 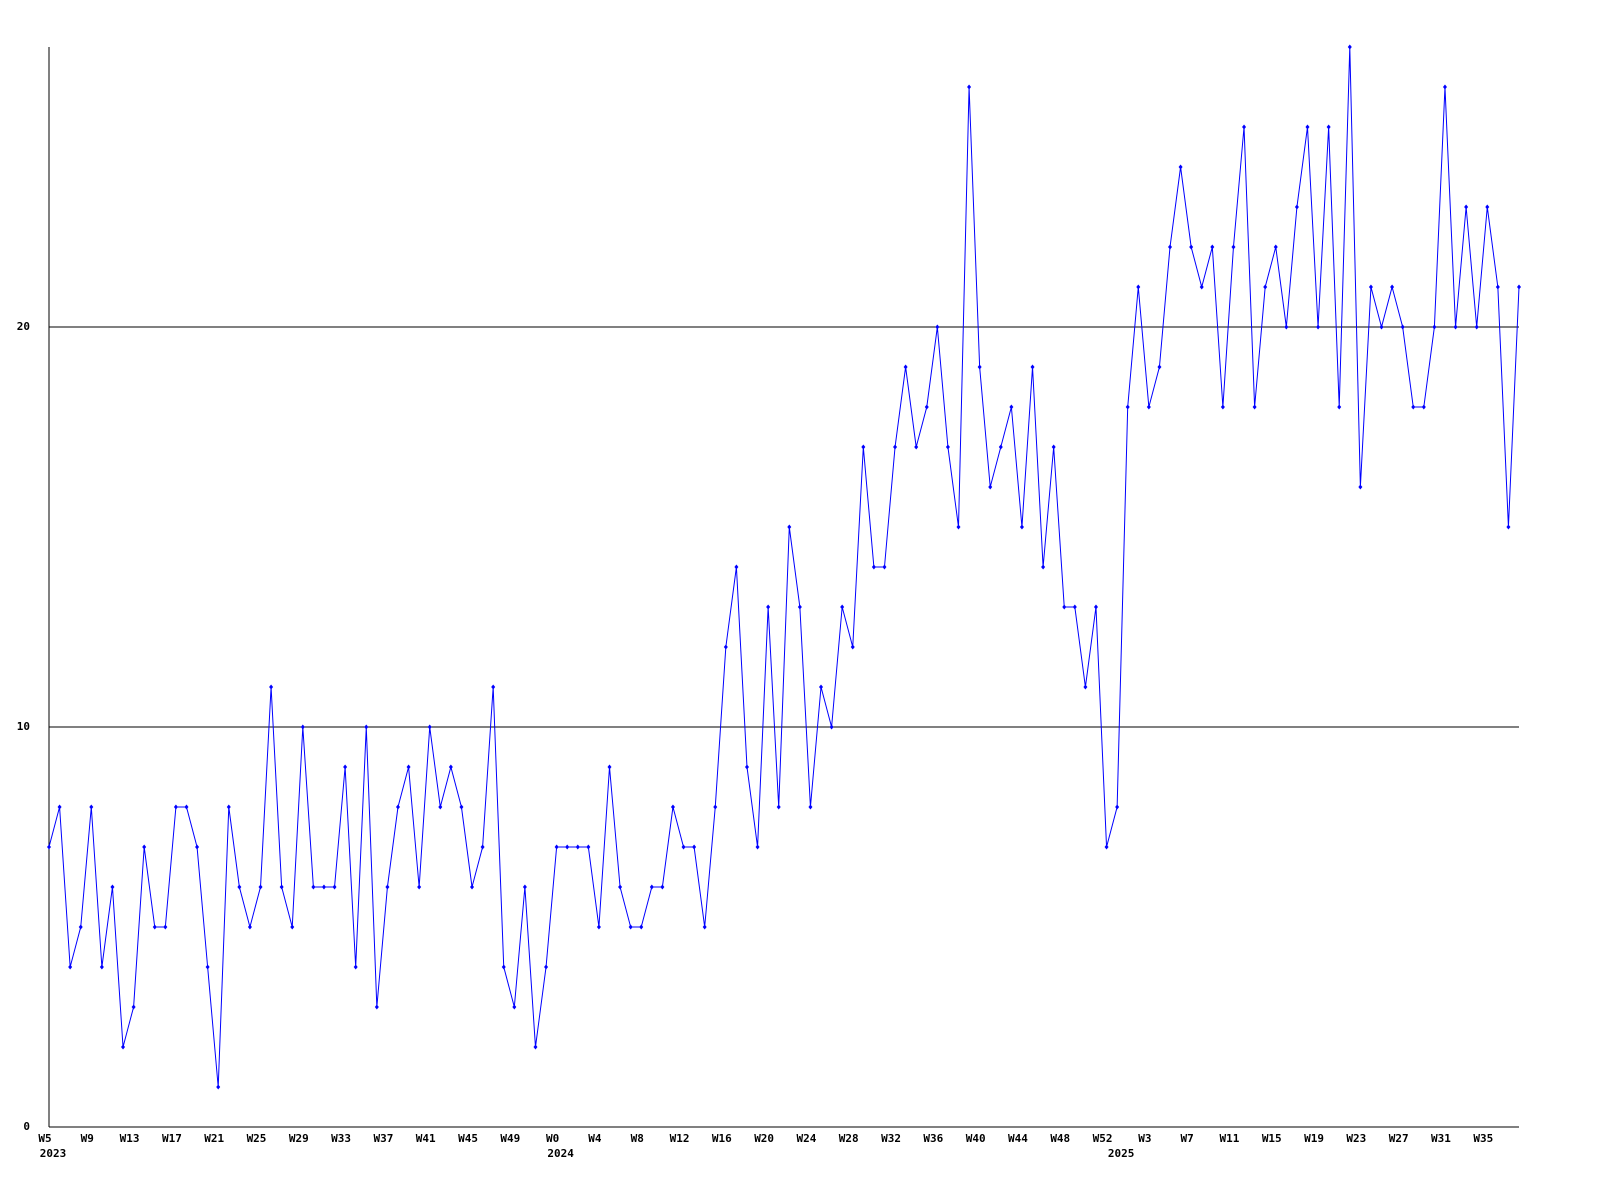 What do you see at coordinates (214, 1138) in the screenshot?
I see `x-tick-label: W21` at bounding box center [214, 1138].